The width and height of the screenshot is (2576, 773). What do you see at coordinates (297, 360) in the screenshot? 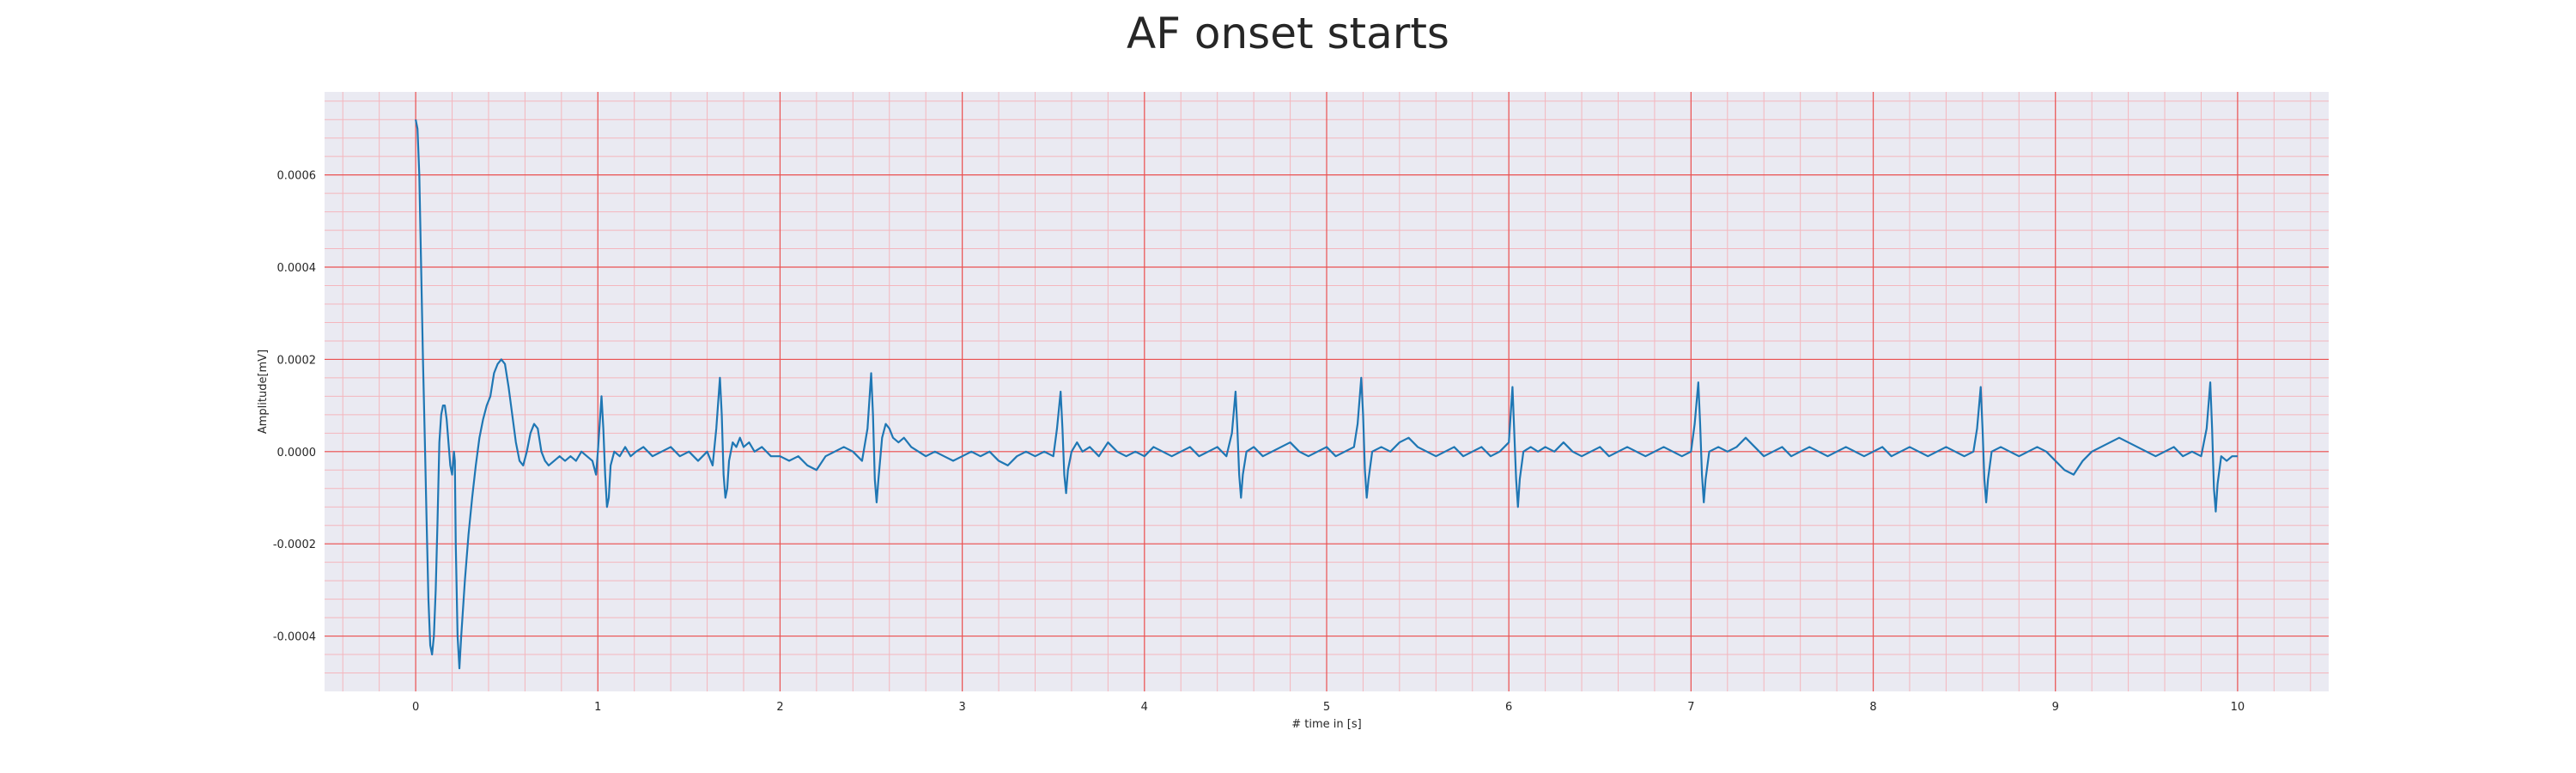
I see `y-tick-label: 0.0002` at bounding box center [297, 360].